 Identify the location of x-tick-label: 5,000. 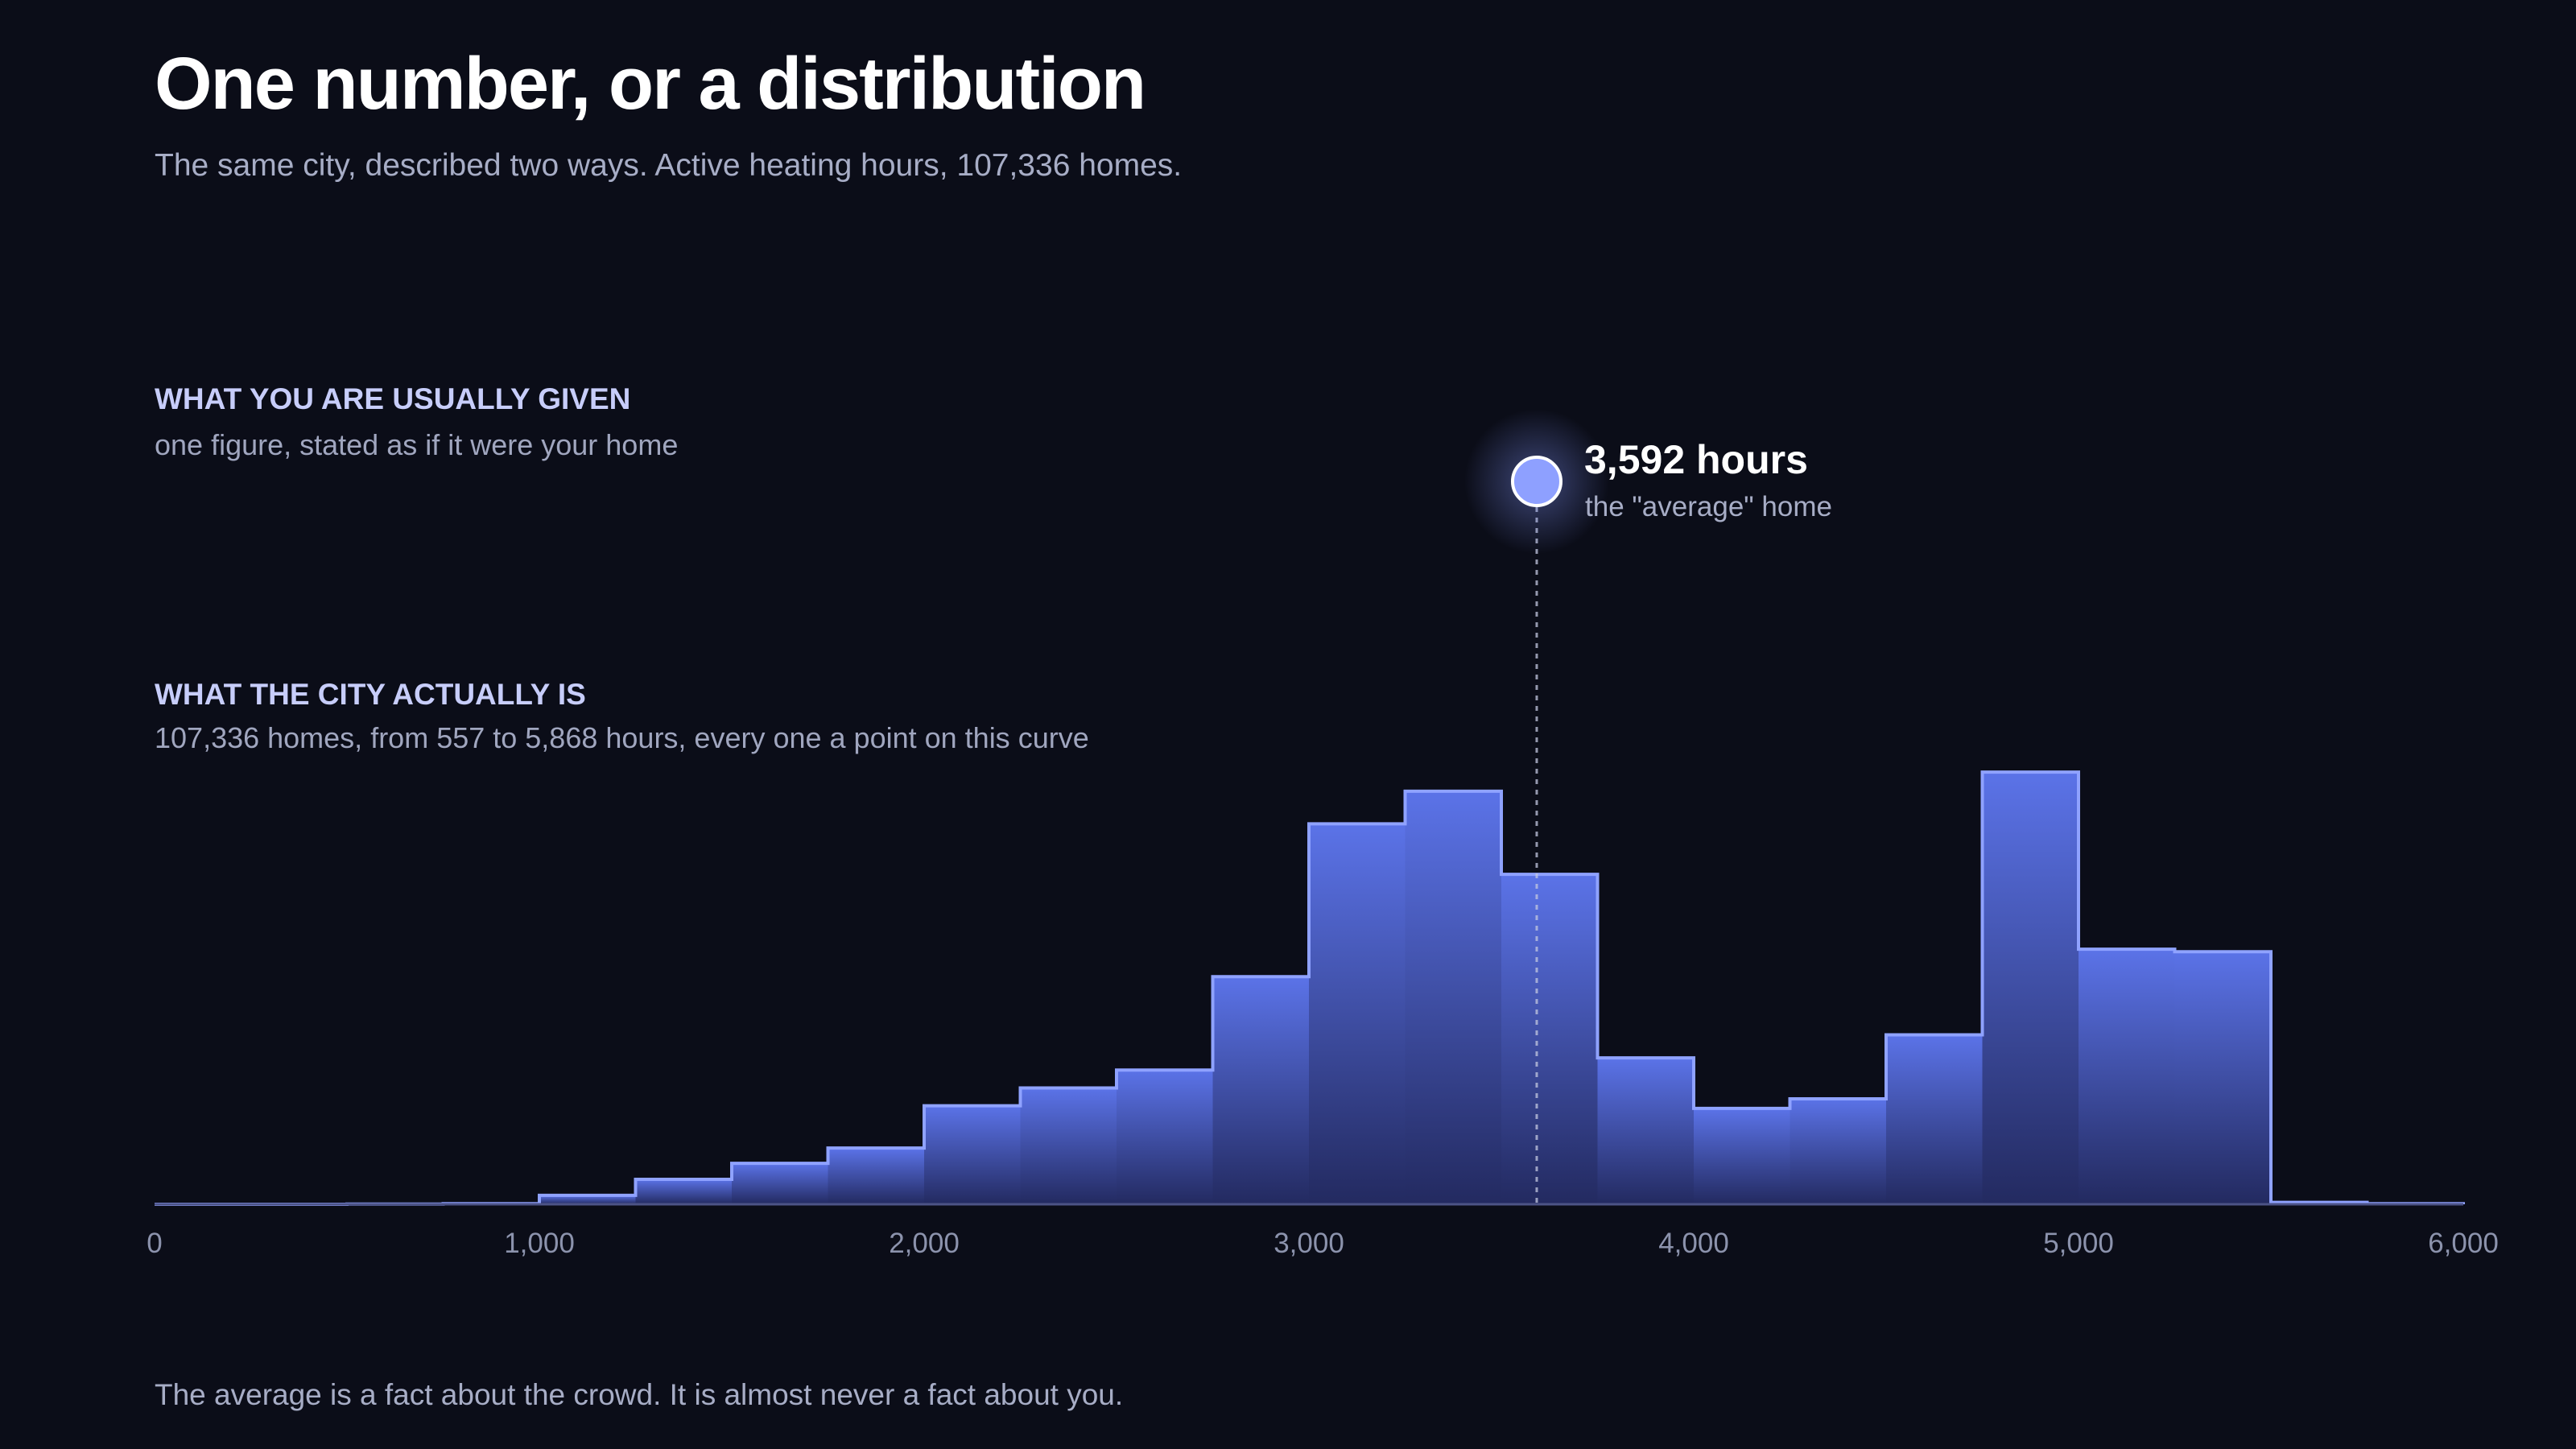
(2078, 1243).